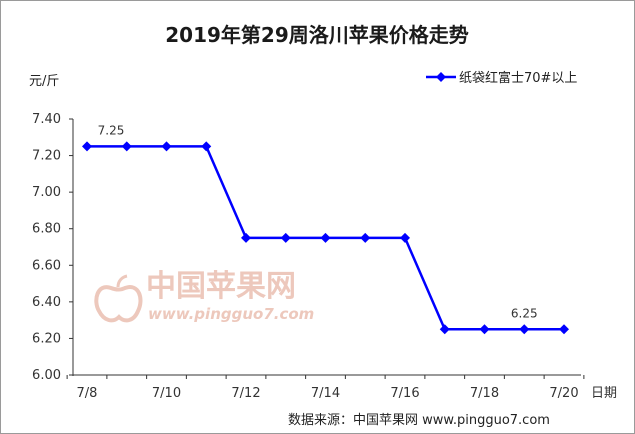 The width and height of the screenshot is (635, 434). What do you see at coordinates (404, 393) in the screenshot?
I see `x-tick-label: 7/16` at bounding box center [404, 393].